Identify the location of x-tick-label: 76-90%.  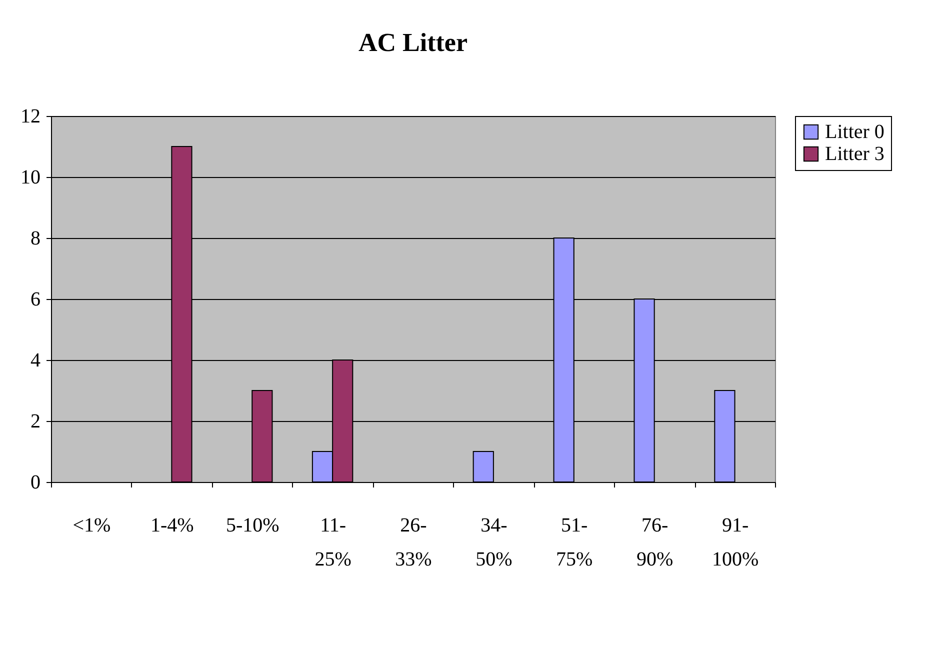
(655, 542).